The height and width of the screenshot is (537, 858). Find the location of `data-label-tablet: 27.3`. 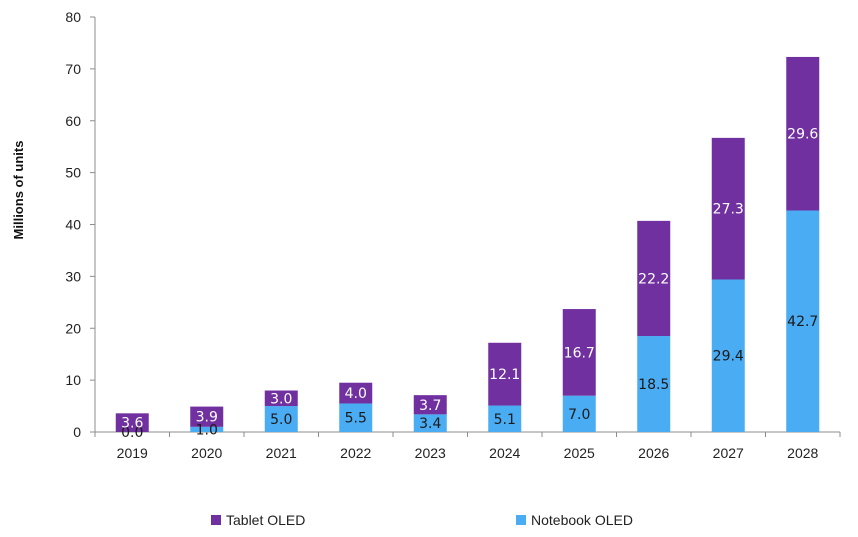

data-label-tablet: 27.3 is located at coordinates (728, 210).